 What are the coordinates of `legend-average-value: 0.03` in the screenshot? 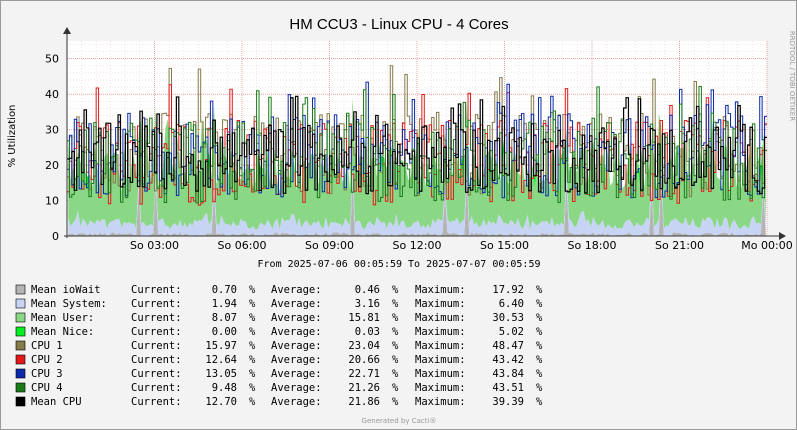 It's located at (367, 332).